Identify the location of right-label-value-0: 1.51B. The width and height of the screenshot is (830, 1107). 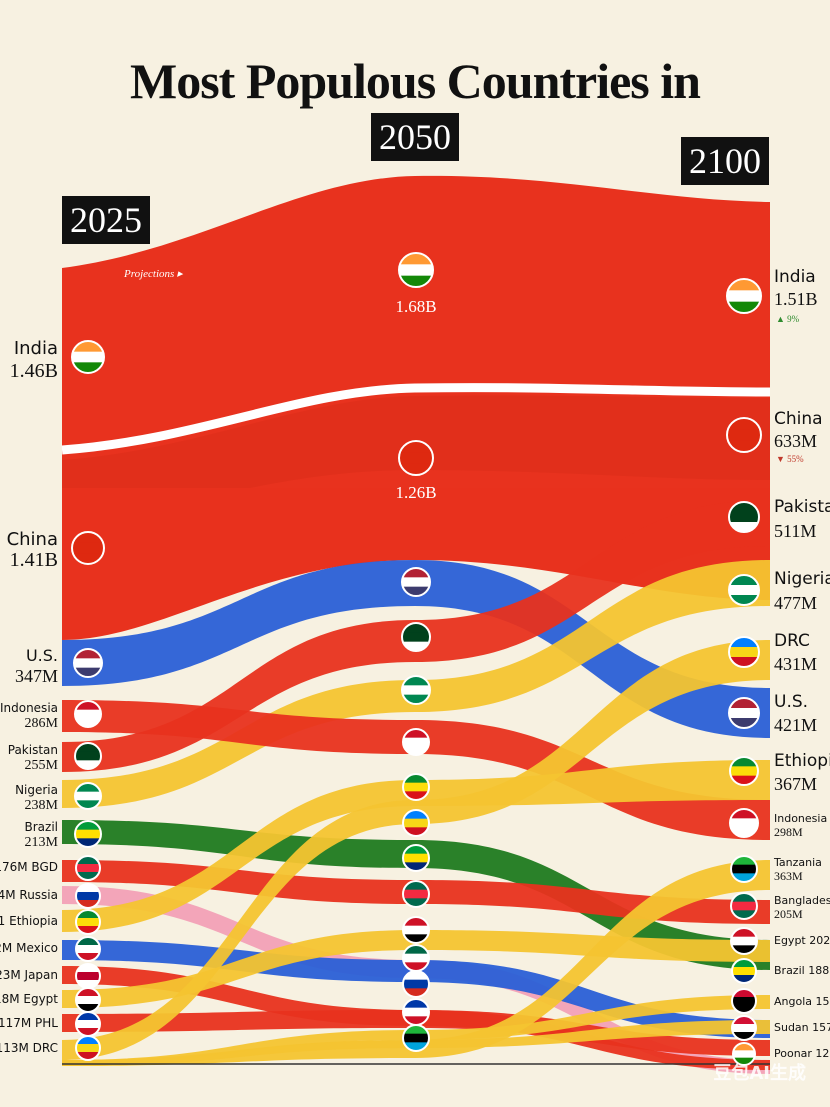
(796, 299).